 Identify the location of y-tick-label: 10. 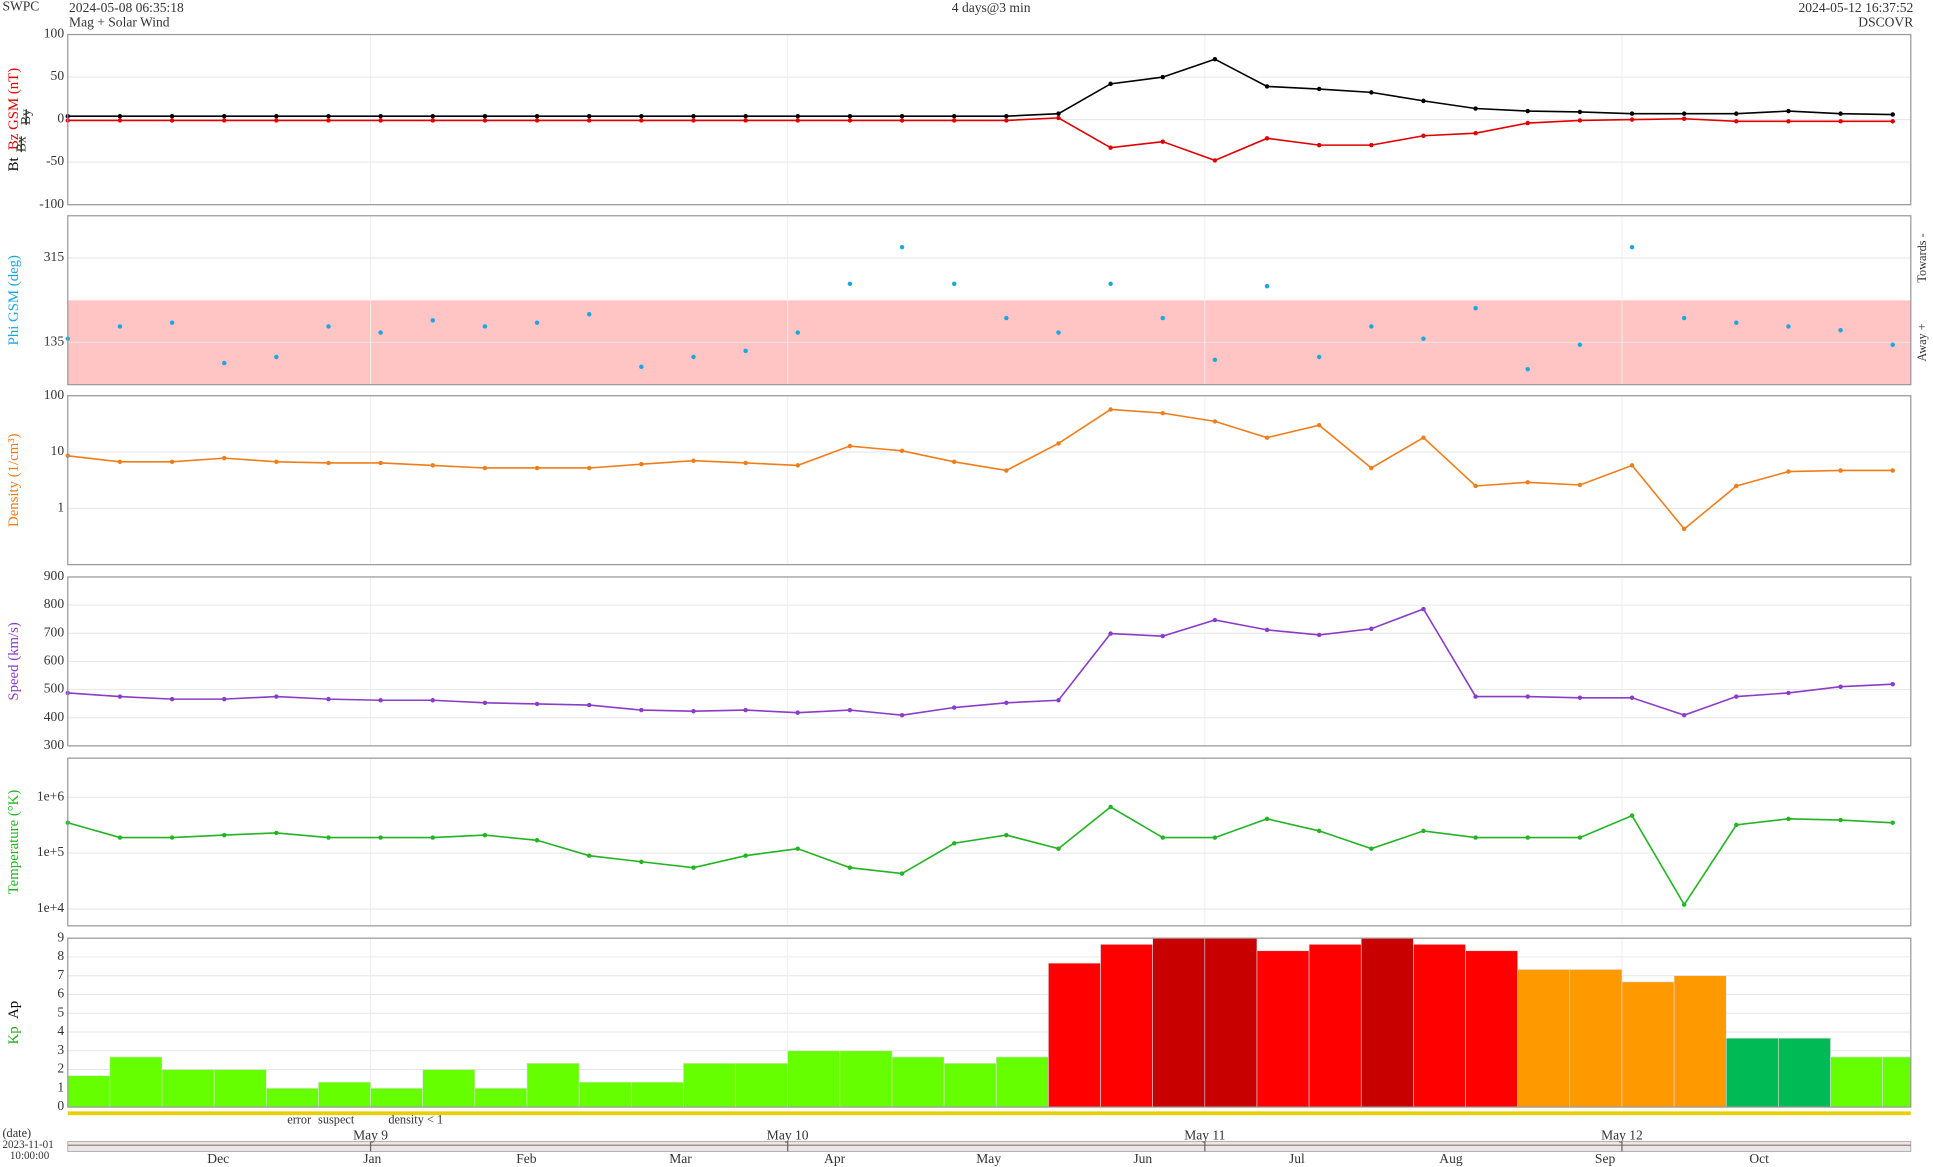
(58, 450).